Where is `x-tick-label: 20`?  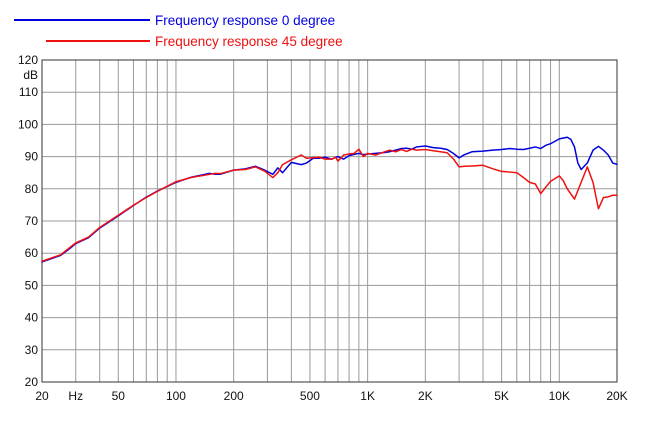
x-tick-label: 20 is located at coordinates (42, 396).